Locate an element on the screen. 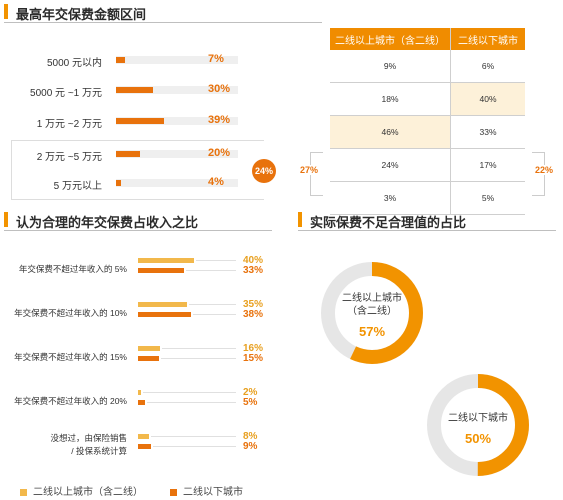 The width and height of the screenshot is (563, 500). donut-value-label: 57% is located at coordinates (372, 331).